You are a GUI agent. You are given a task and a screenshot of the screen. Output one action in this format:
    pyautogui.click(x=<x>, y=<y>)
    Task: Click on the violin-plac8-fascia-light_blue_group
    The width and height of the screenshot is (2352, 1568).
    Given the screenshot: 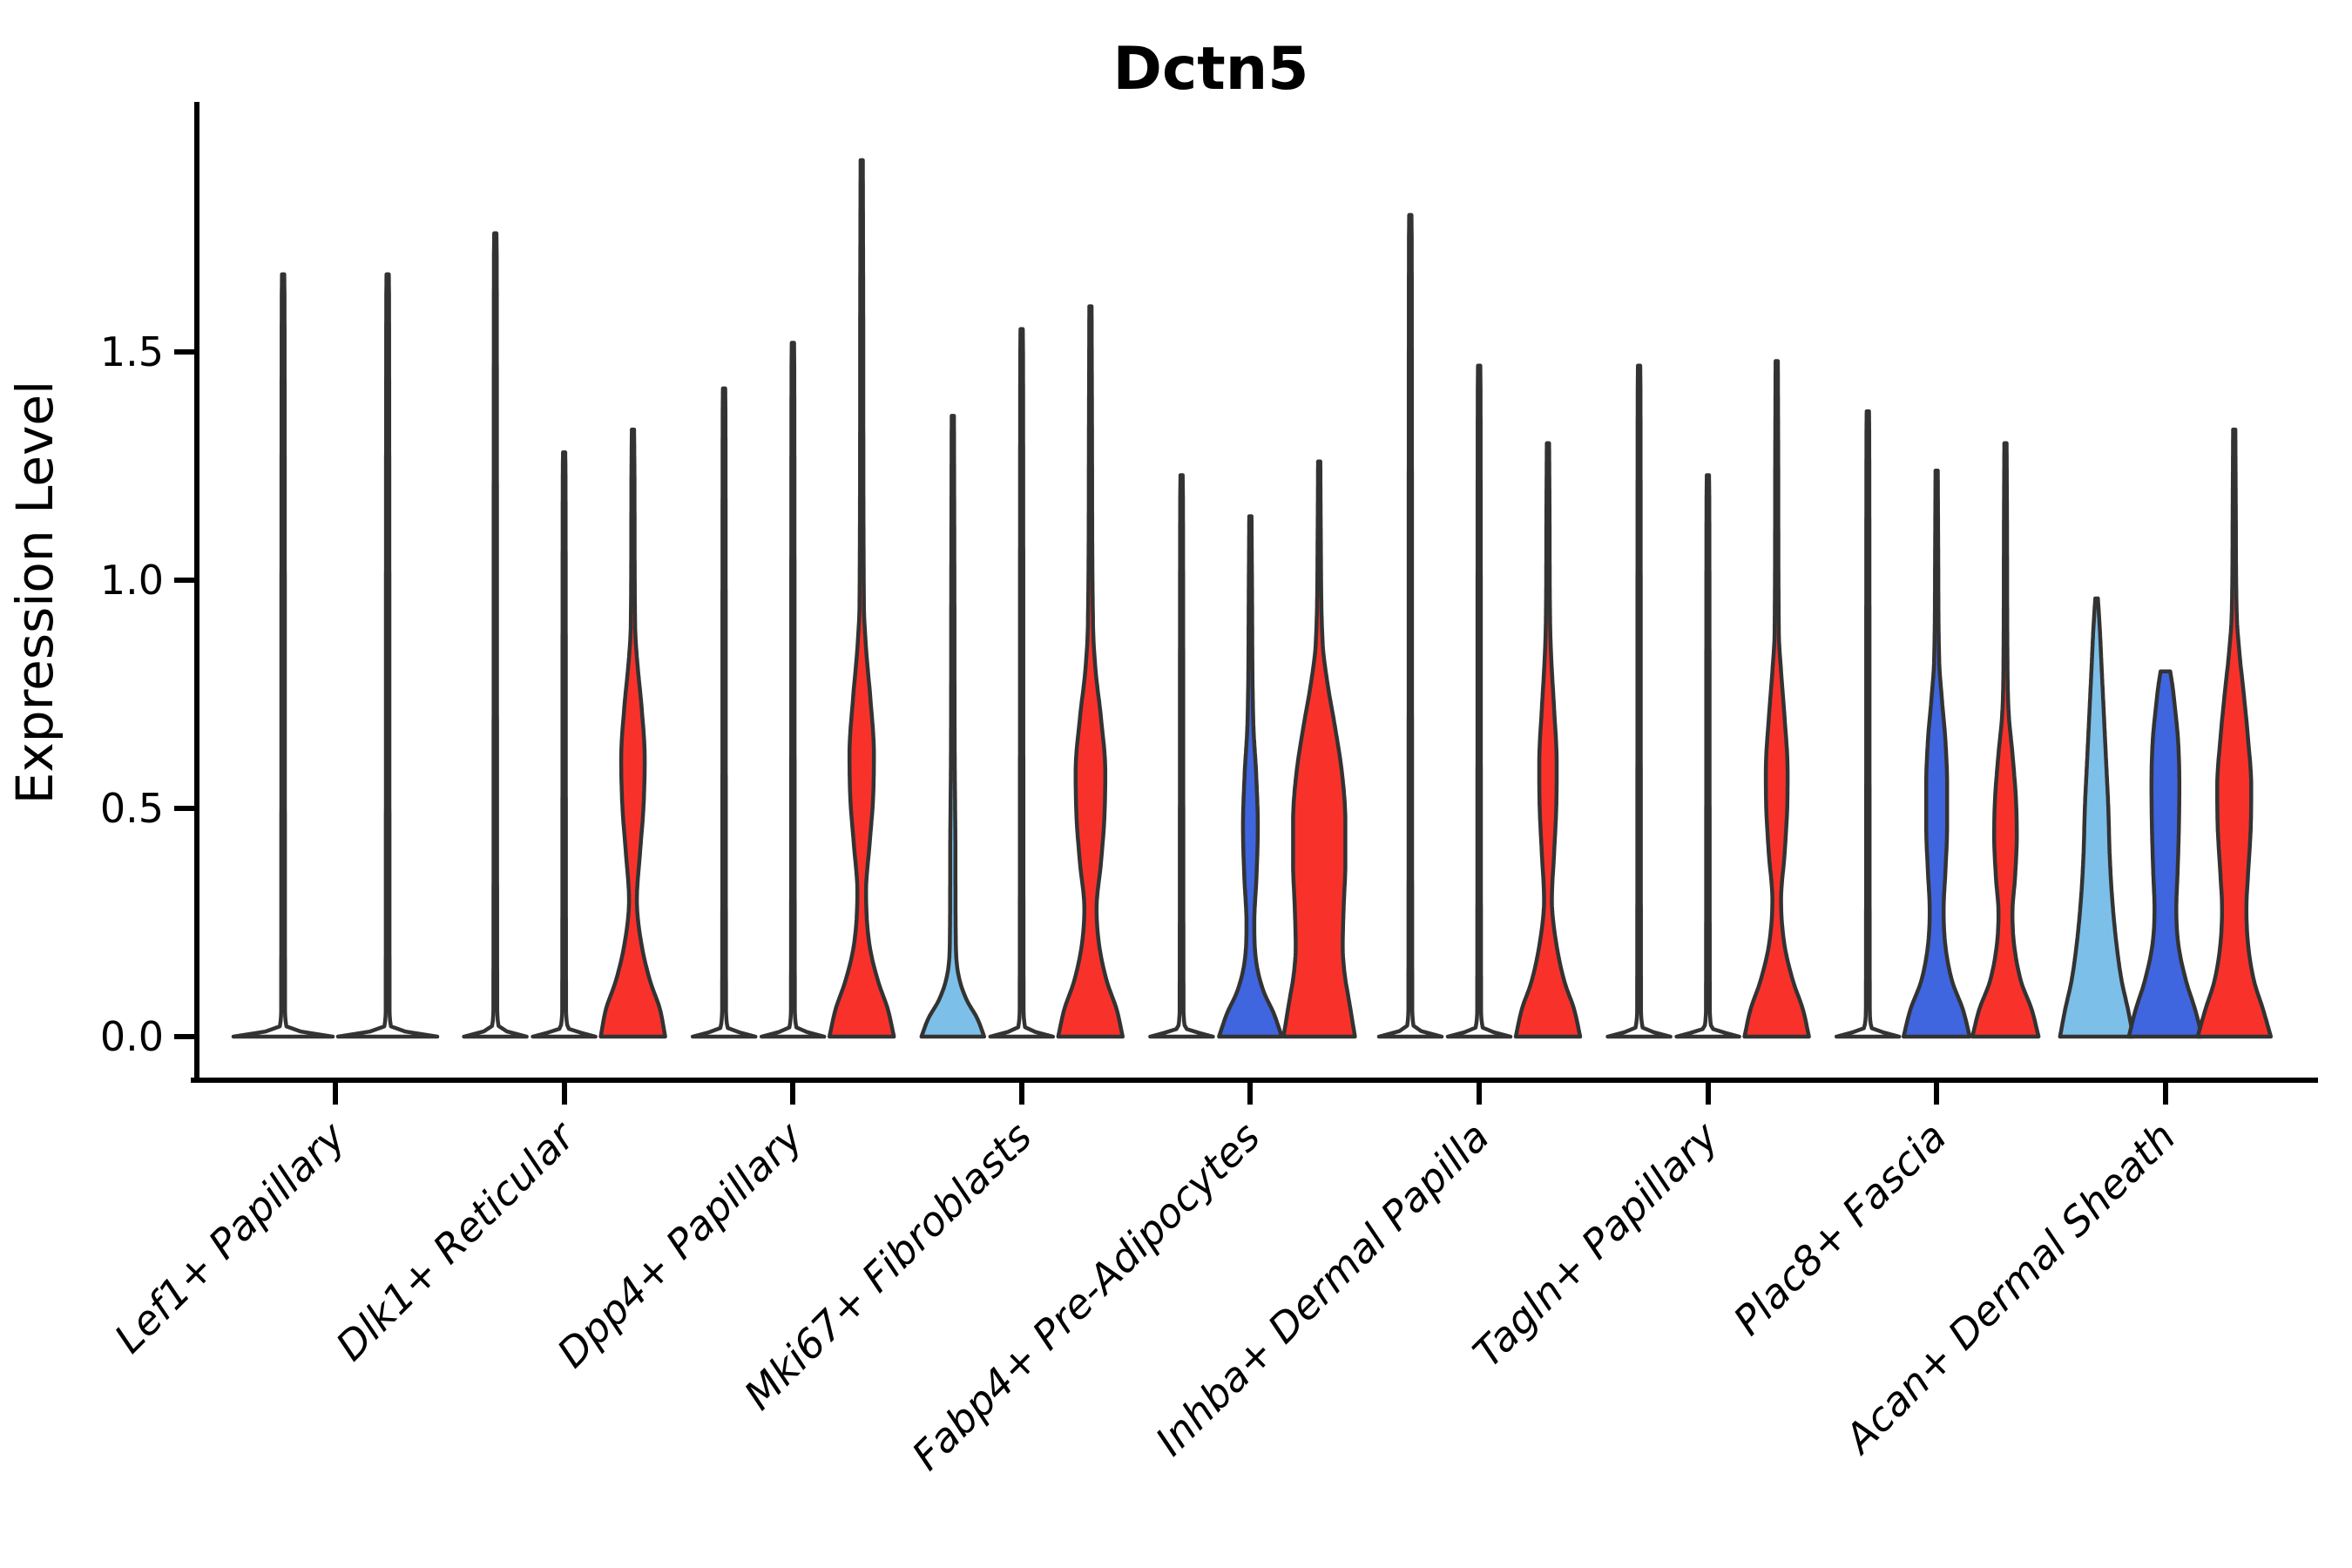 What is the action you would take?
    pyautogui.click(x=1868, y=724)
    